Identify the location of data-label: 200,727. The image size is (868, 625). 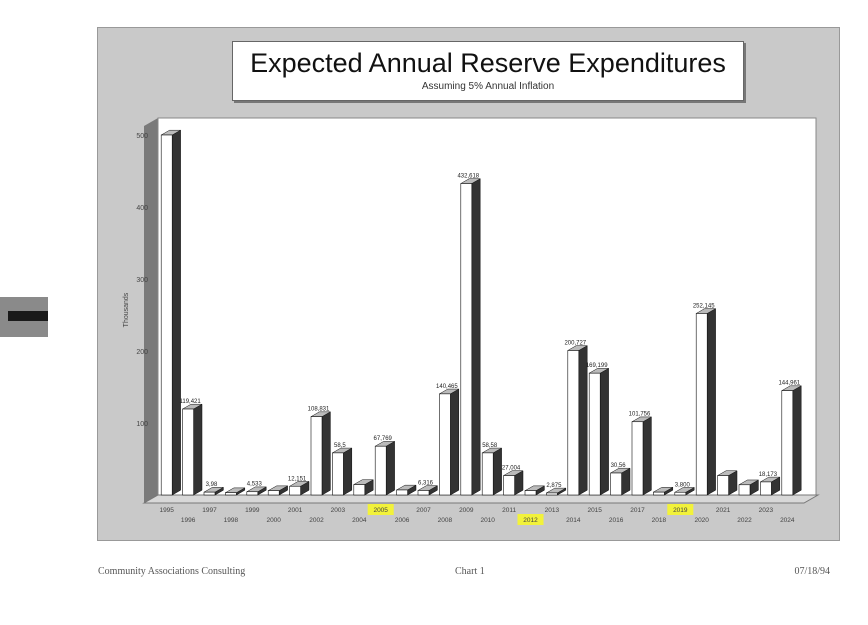
(575, 343).